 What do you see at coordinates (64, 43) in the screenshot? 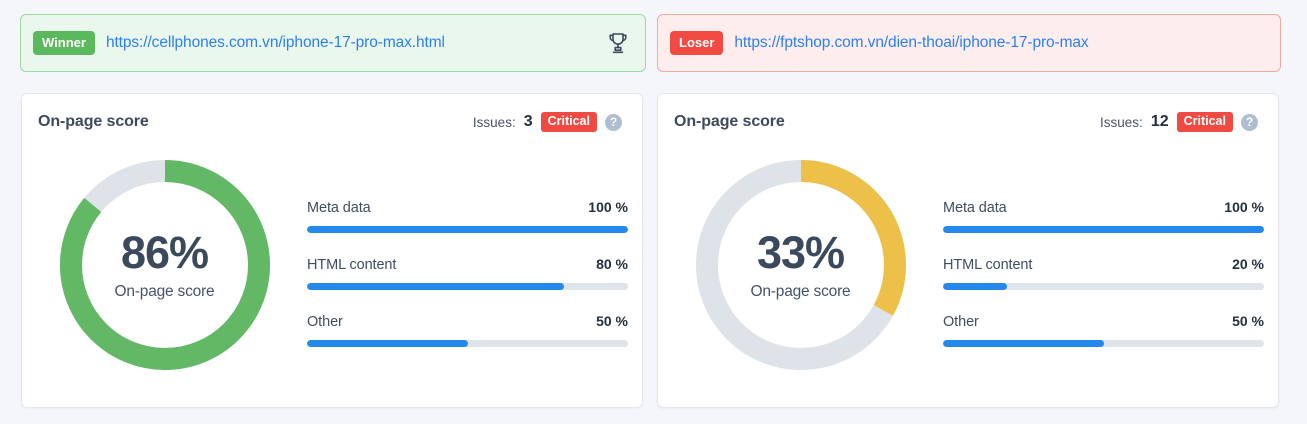
I see `winner-badge: Winner` at bounding box center [64, 43].